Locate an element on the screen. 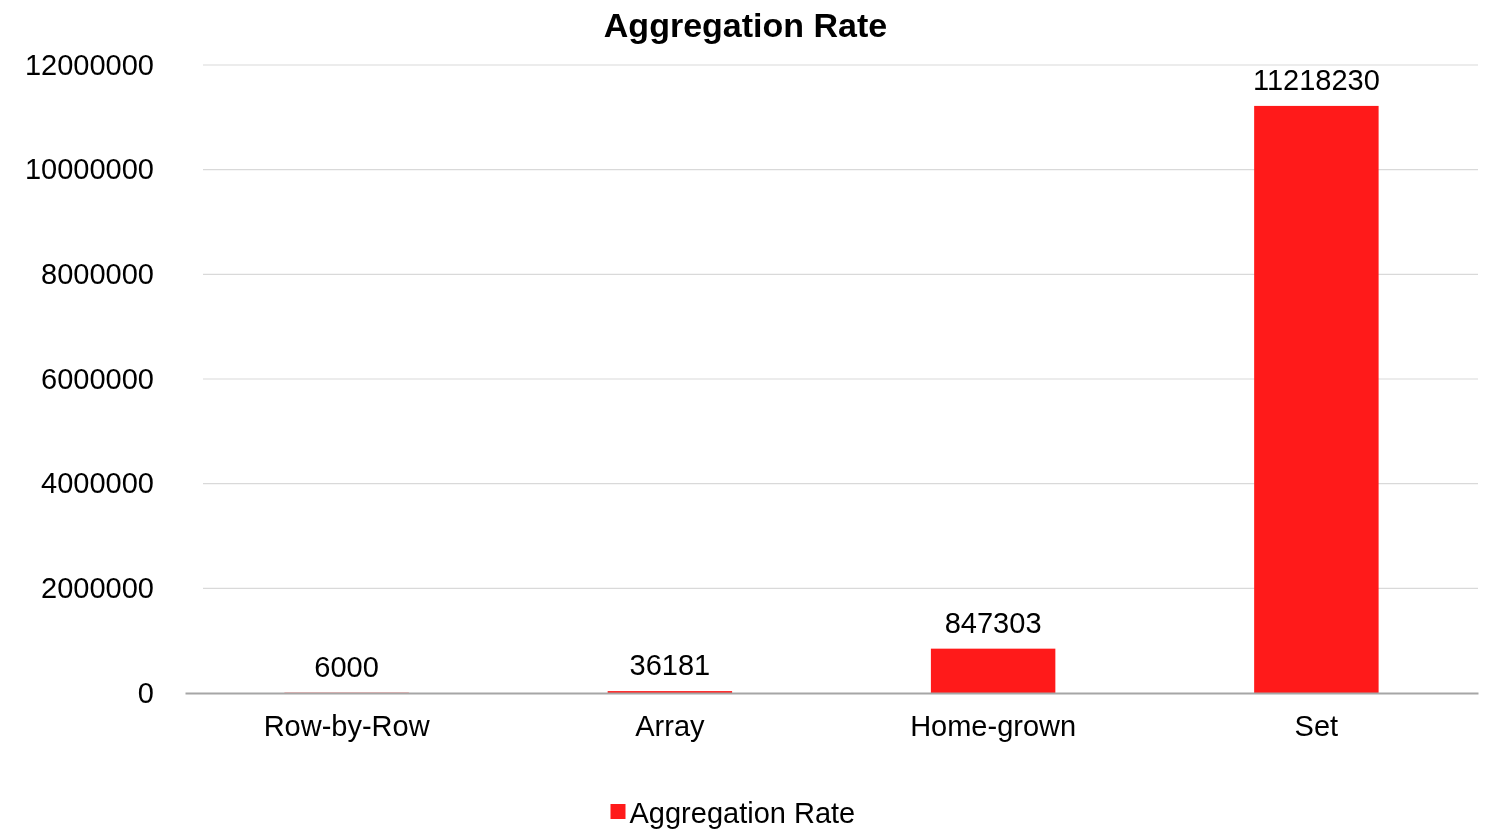 The image size is (1491, 831). y-tick-label: 4000000 is located at coordinates (97, 483).